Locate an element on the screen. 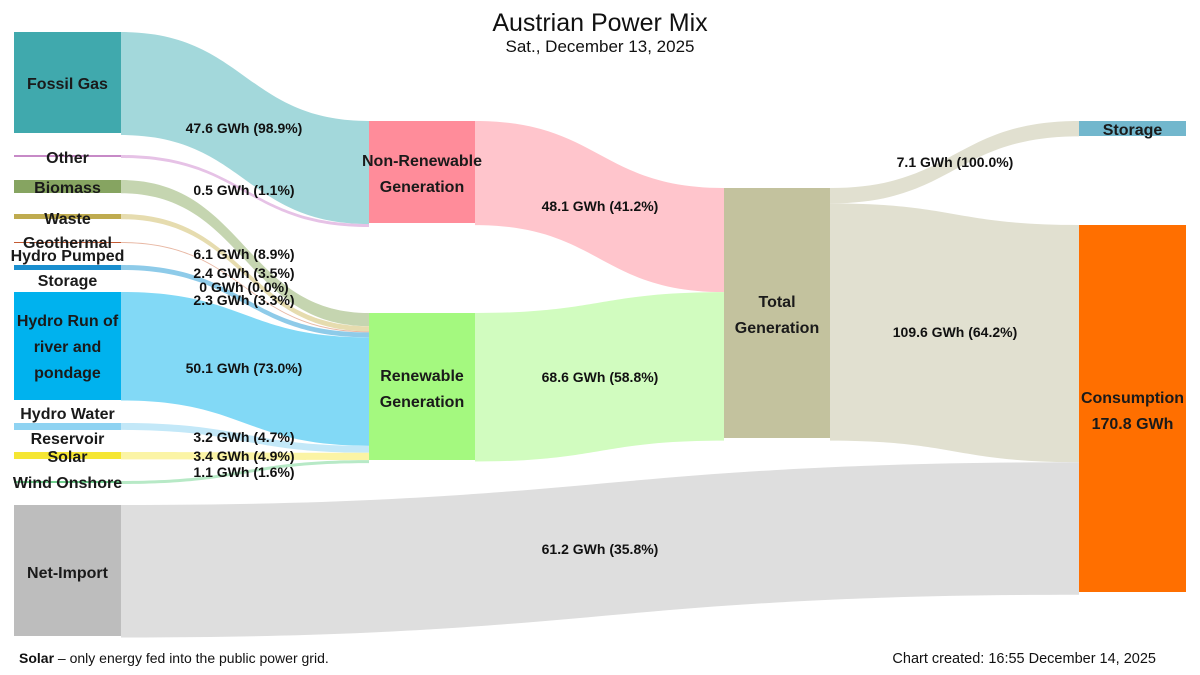  flow-label-geothermal-to-renewable: 0 GWh (0.0%) is located at coordinates (243, 287).